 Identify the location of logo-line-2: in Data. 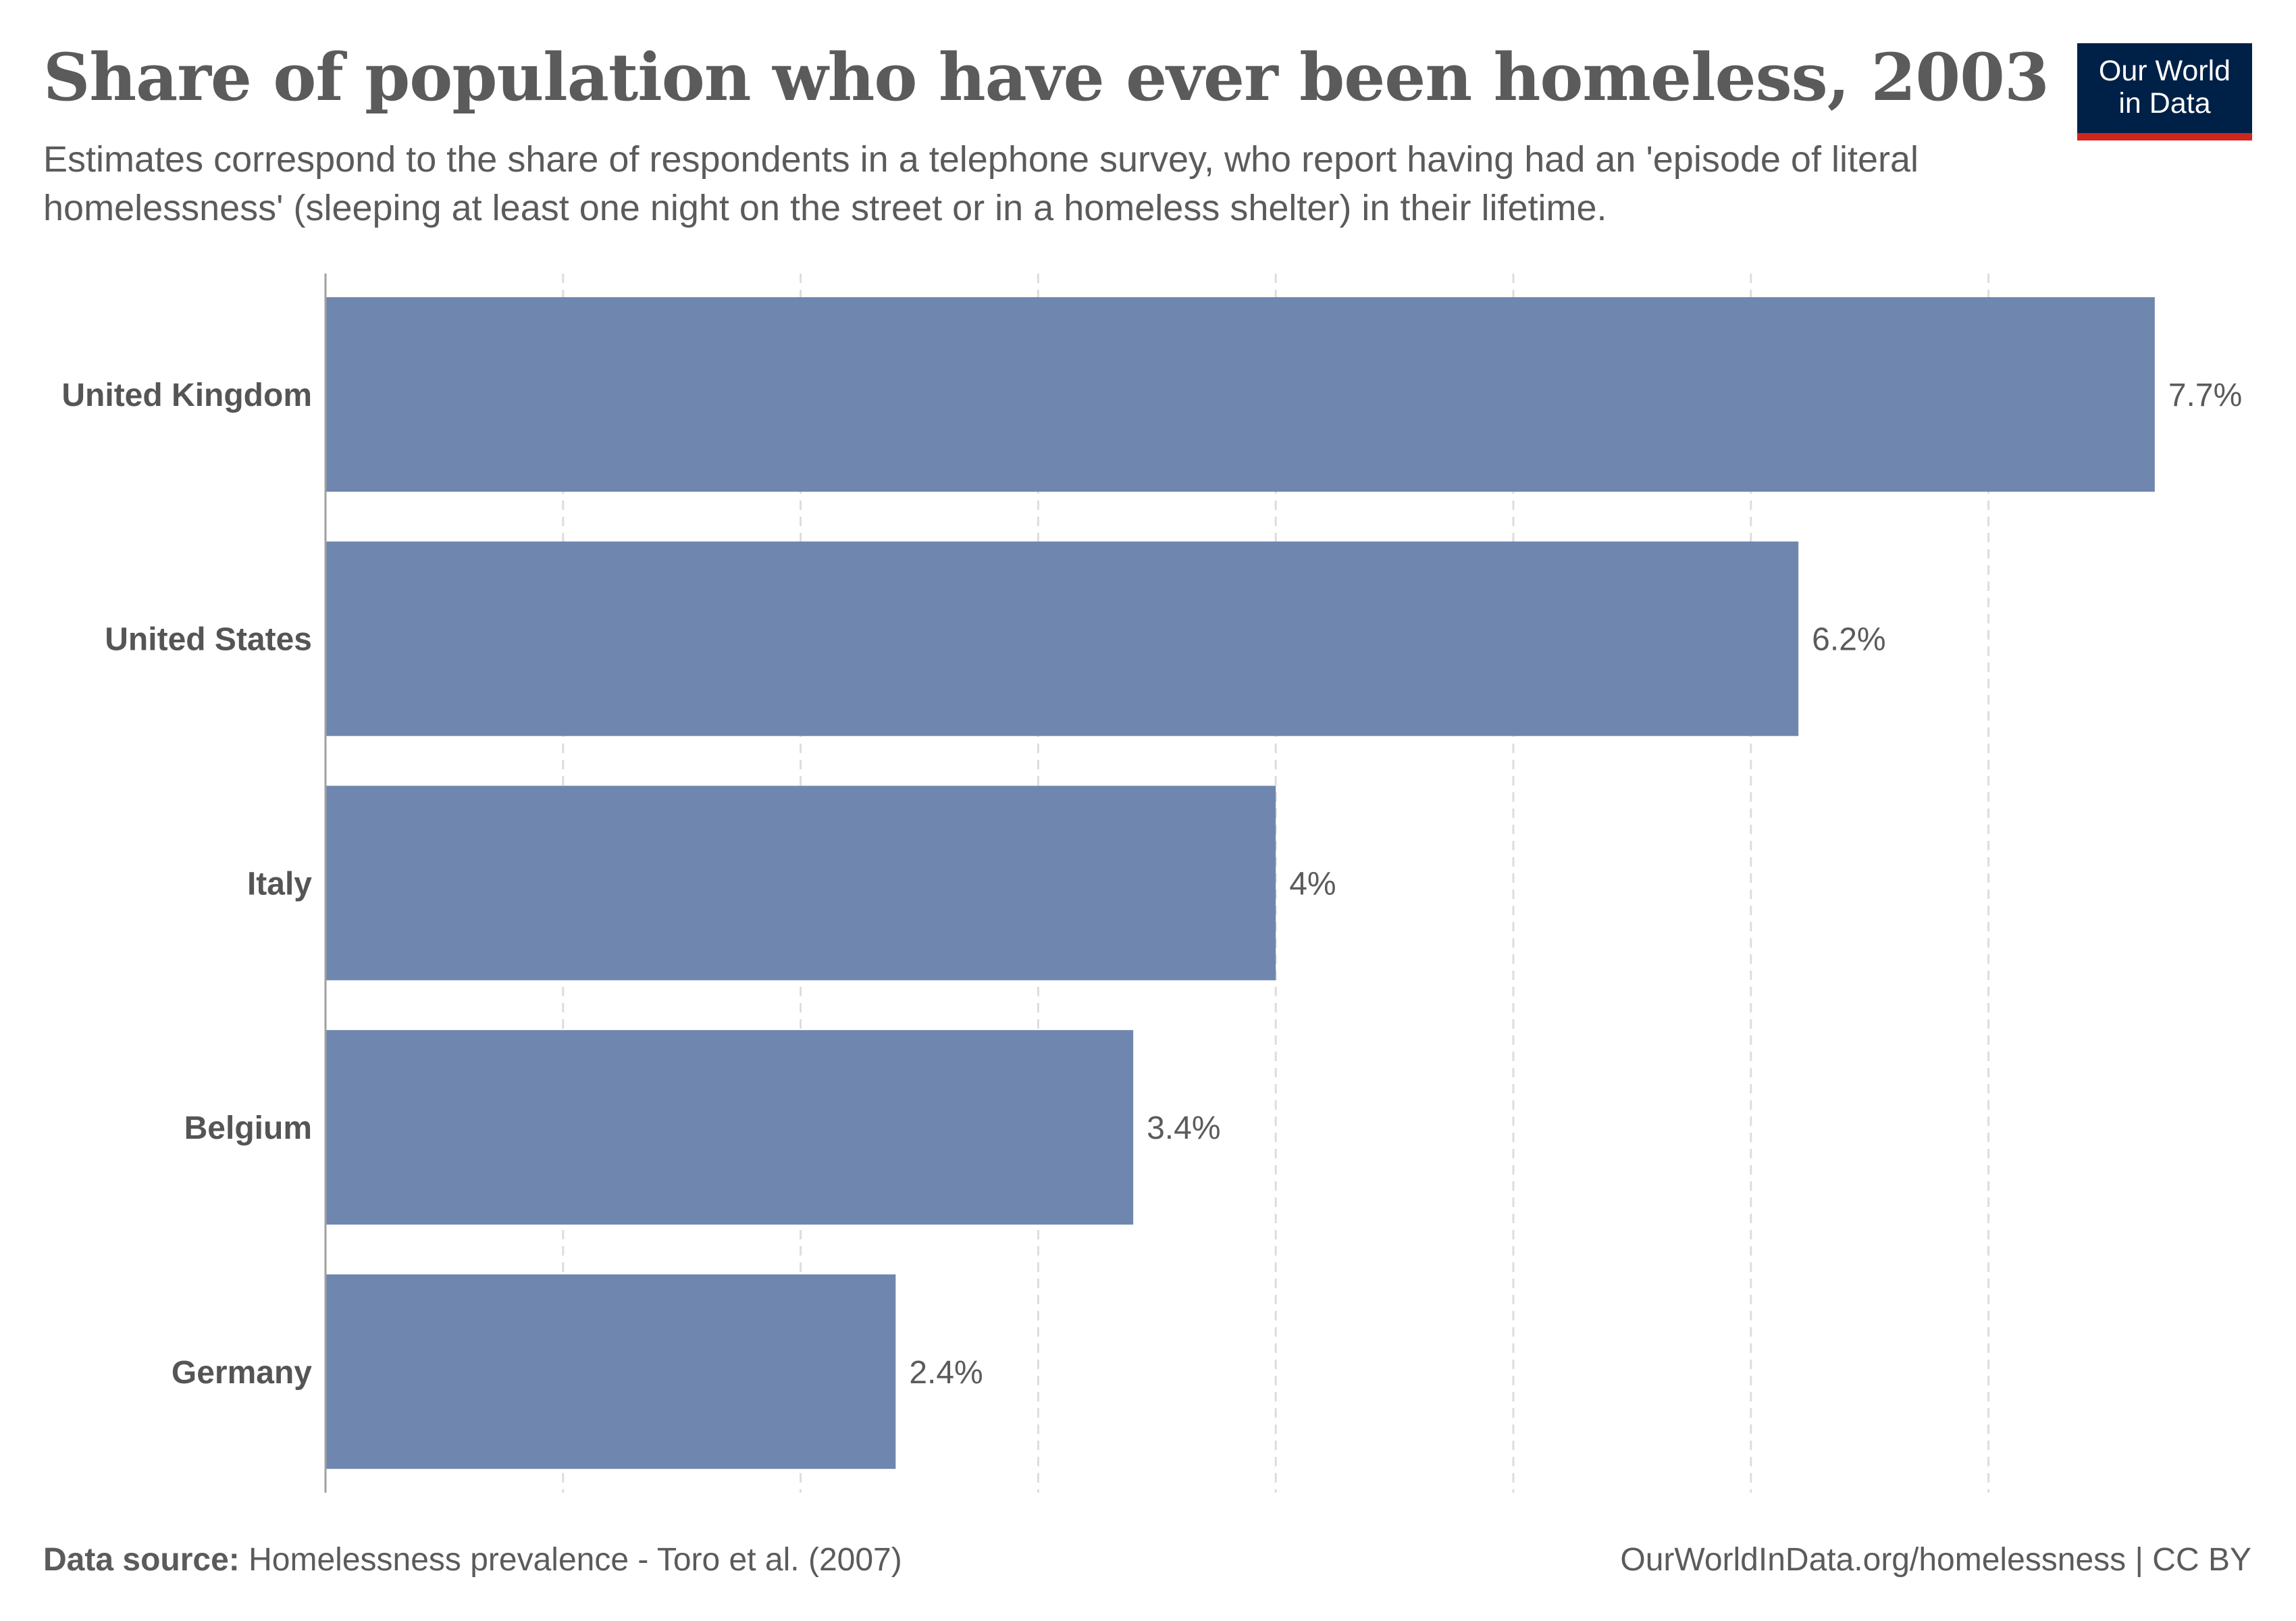
(2164, 103).